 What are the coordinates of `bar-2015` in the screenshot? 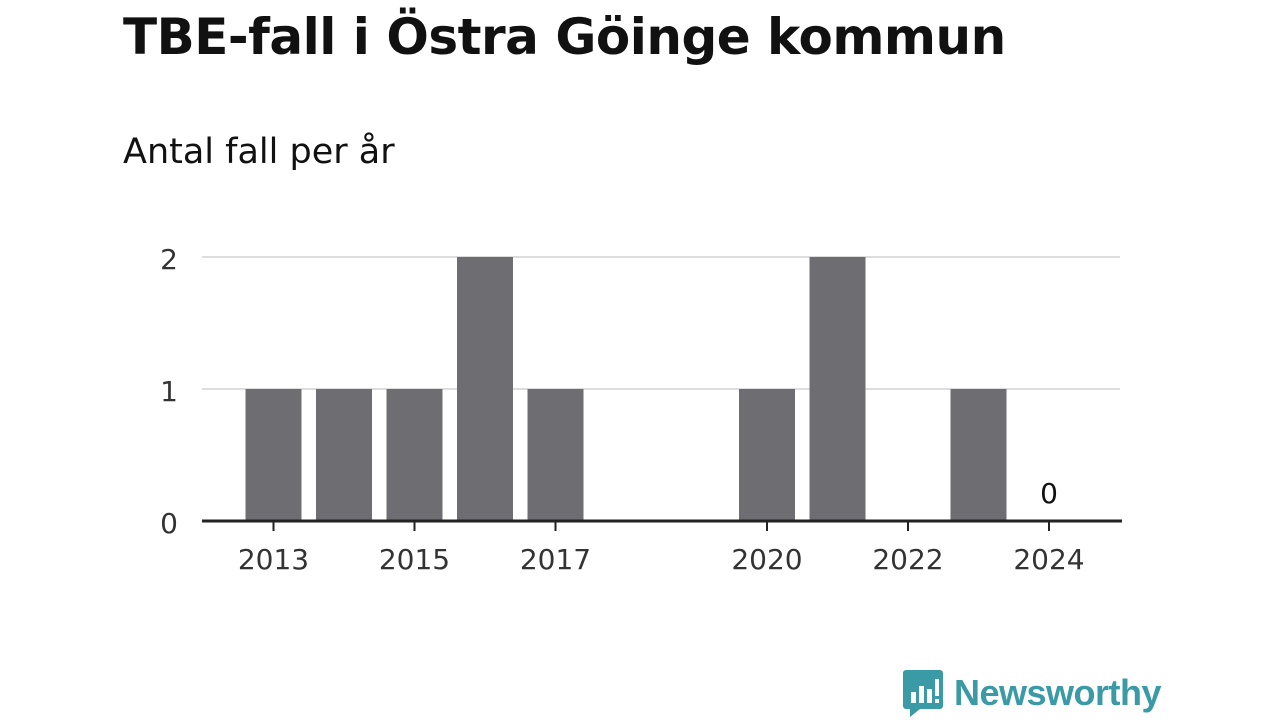 It's located at (414, 455).